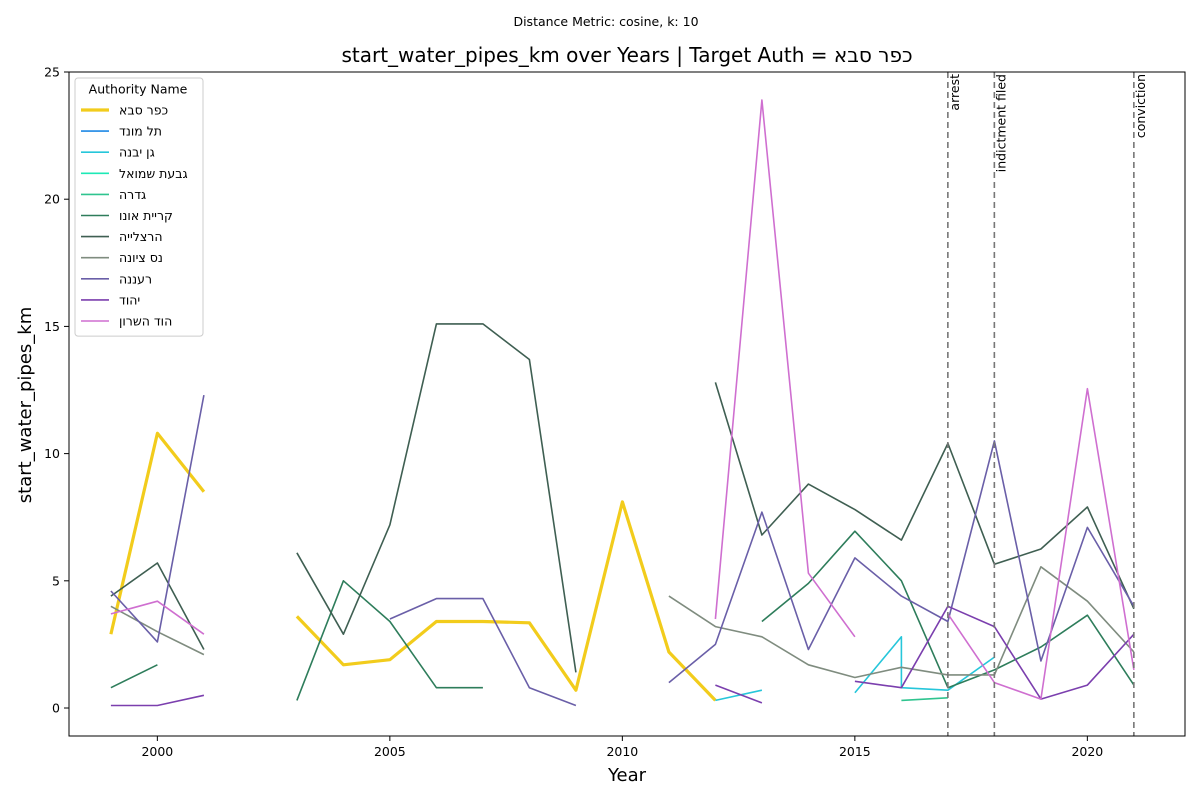  I want to click on legend-label-3: גבעת שמואל, so click(153, 173).